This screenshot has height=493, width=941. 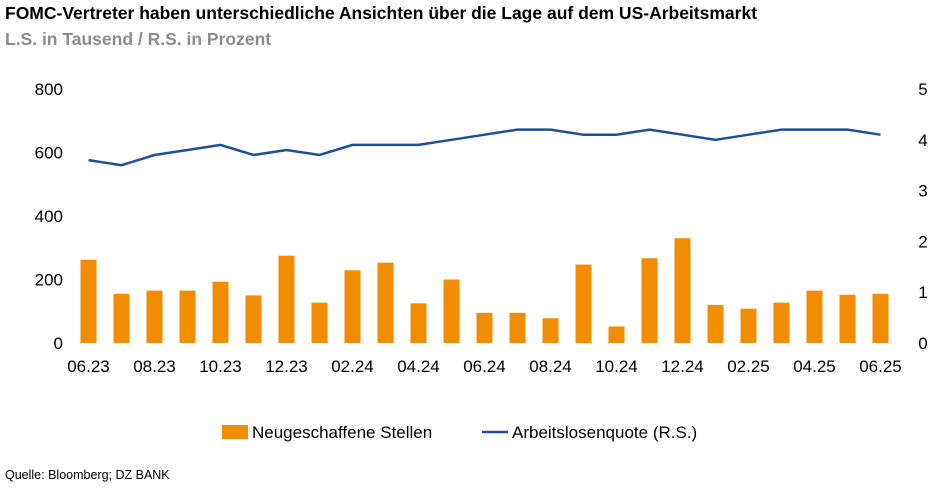 I want to click on chart-subtitle: L.S. in Tausend / R.S. in Prozent, so click(x=138, y=39).